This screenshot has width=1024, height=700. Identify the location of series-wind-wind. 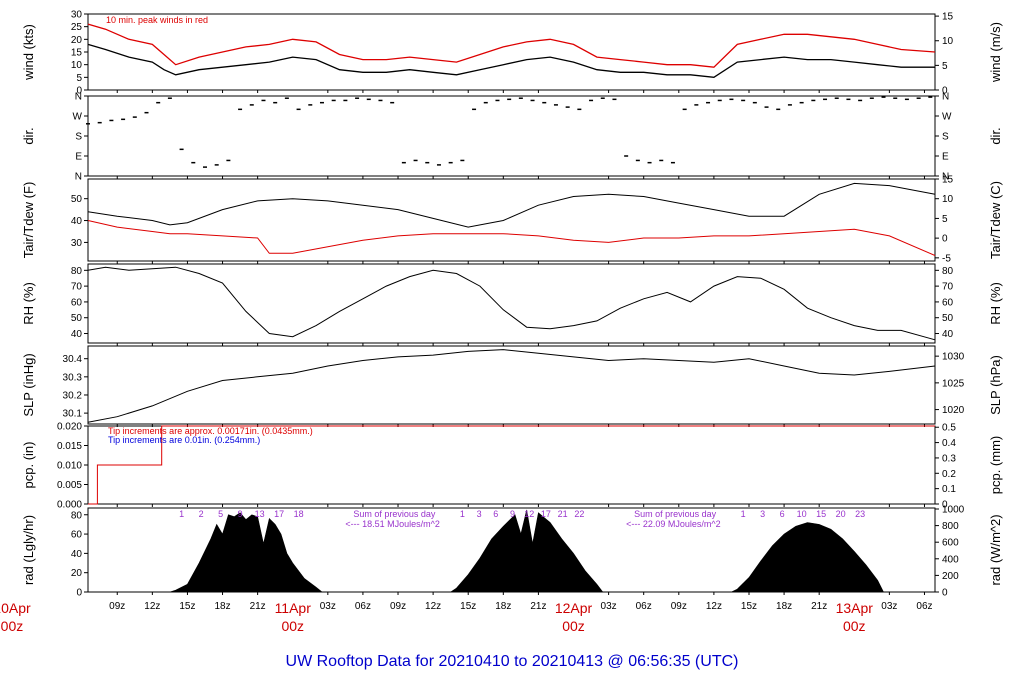
(511, 60).